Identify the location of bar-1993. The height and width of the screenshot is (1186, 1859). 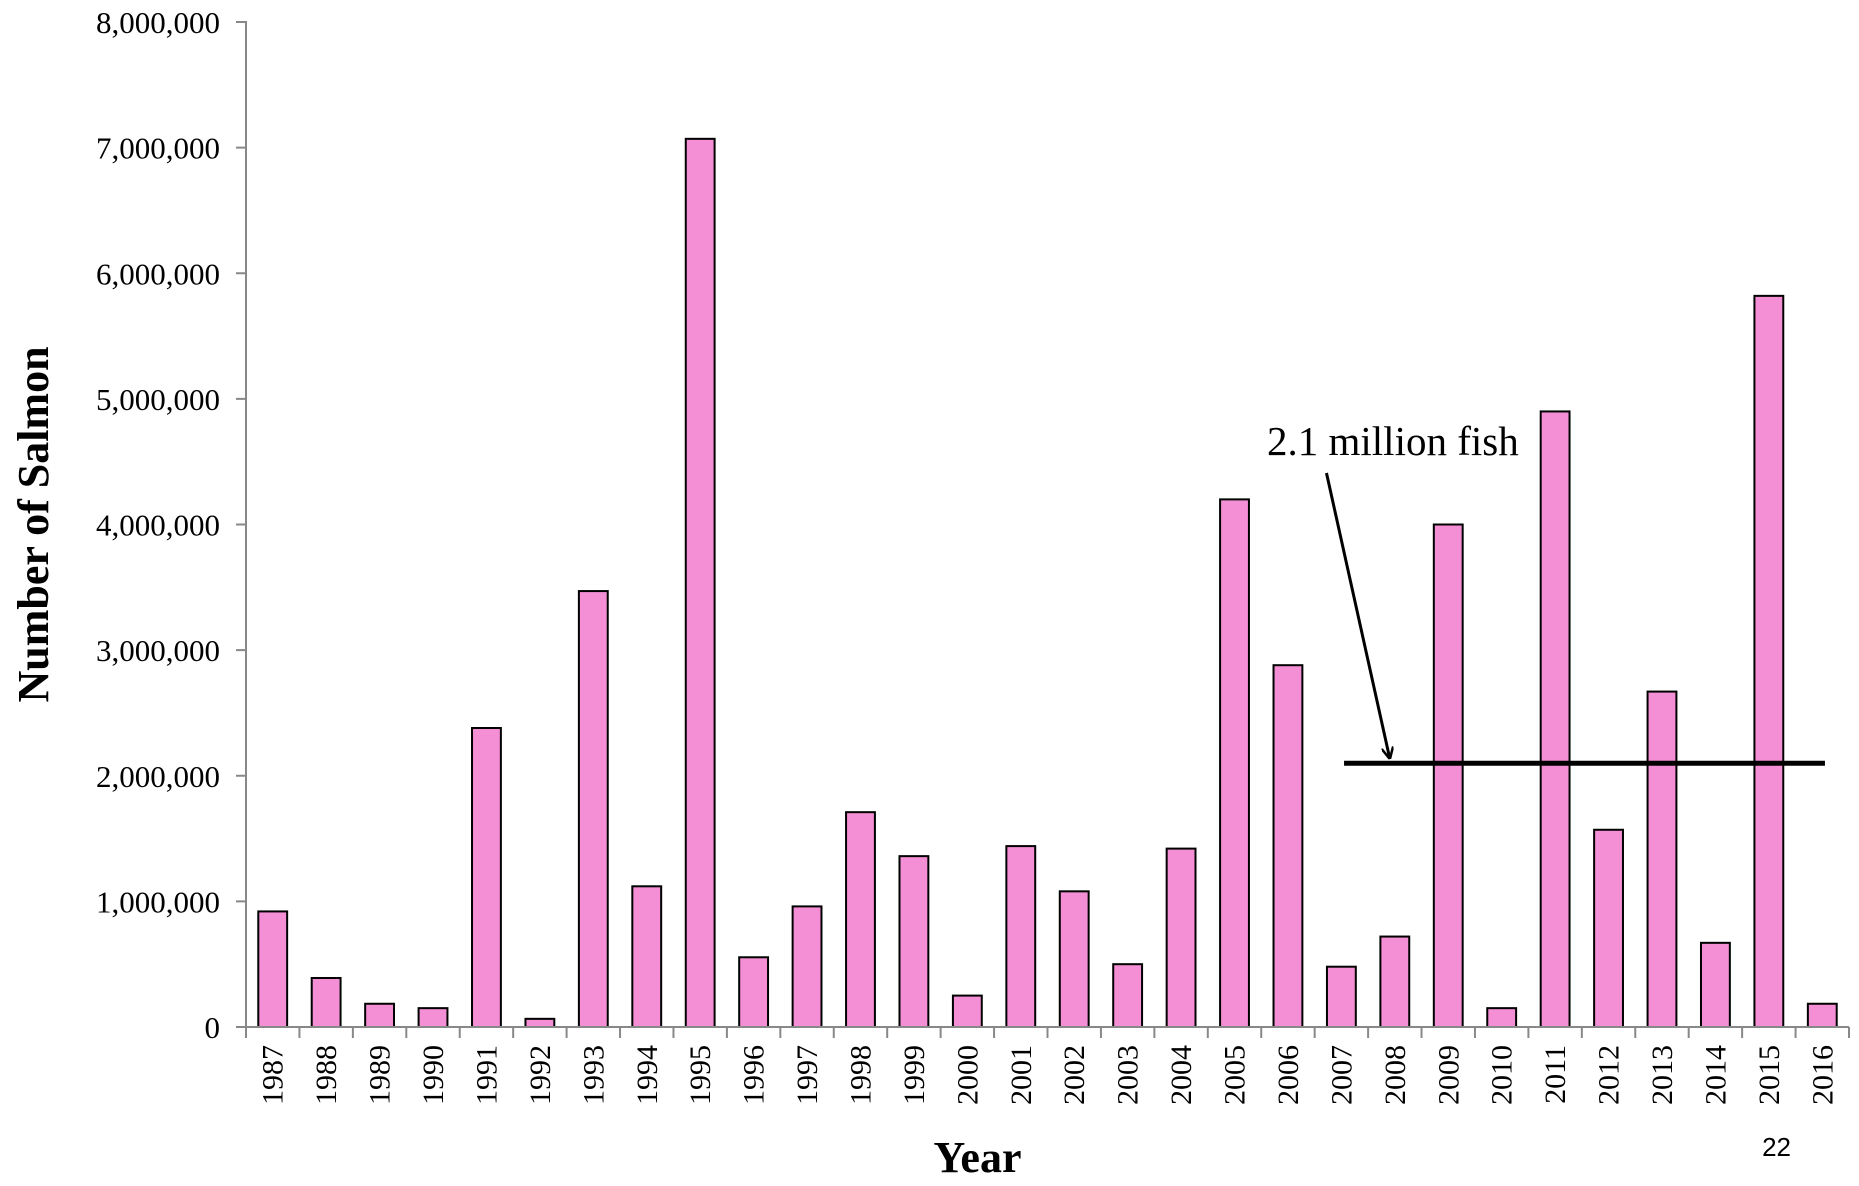
(593, 809).